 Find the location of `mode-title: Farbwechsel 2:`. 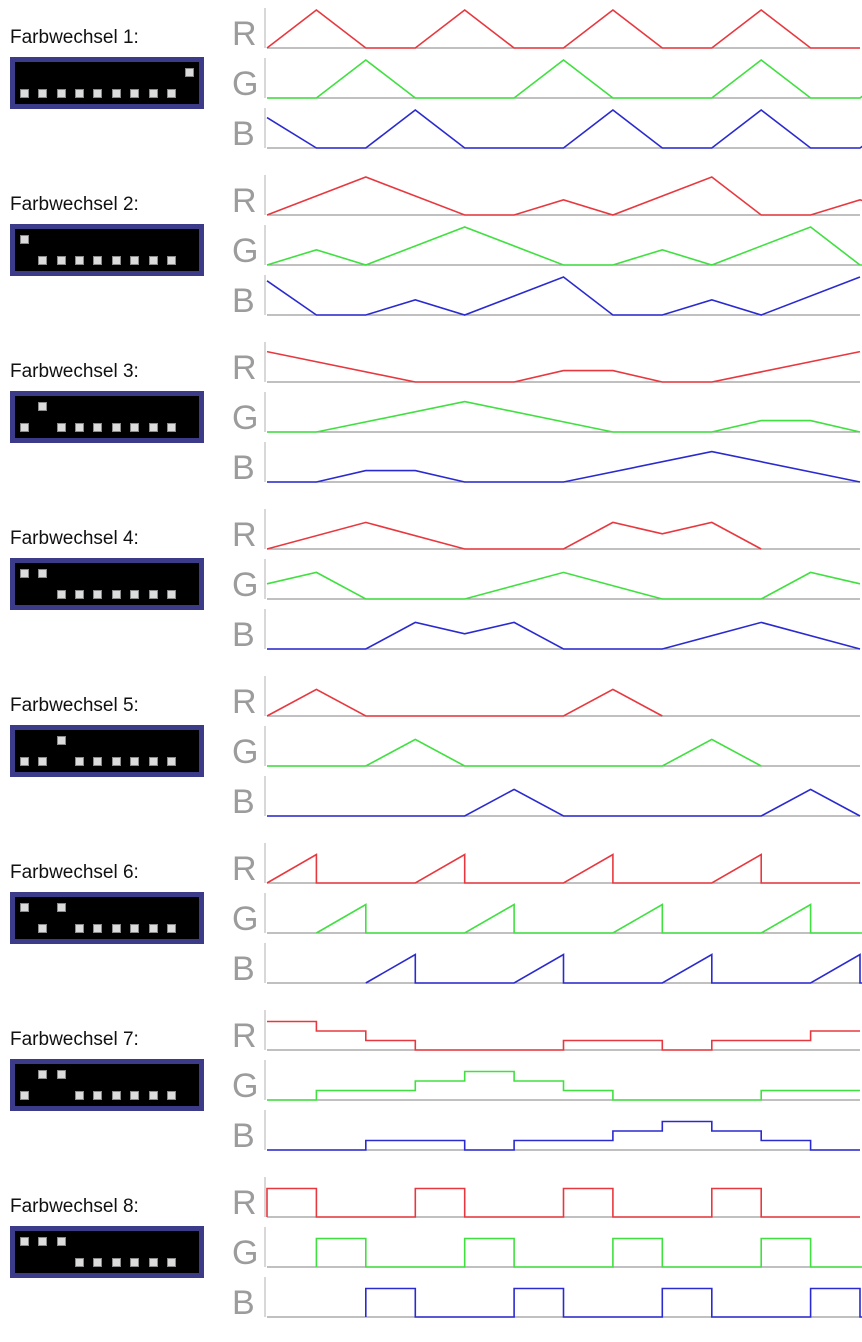

mode-title: Farbwechsel 2: is located at coordinates (74, 204).